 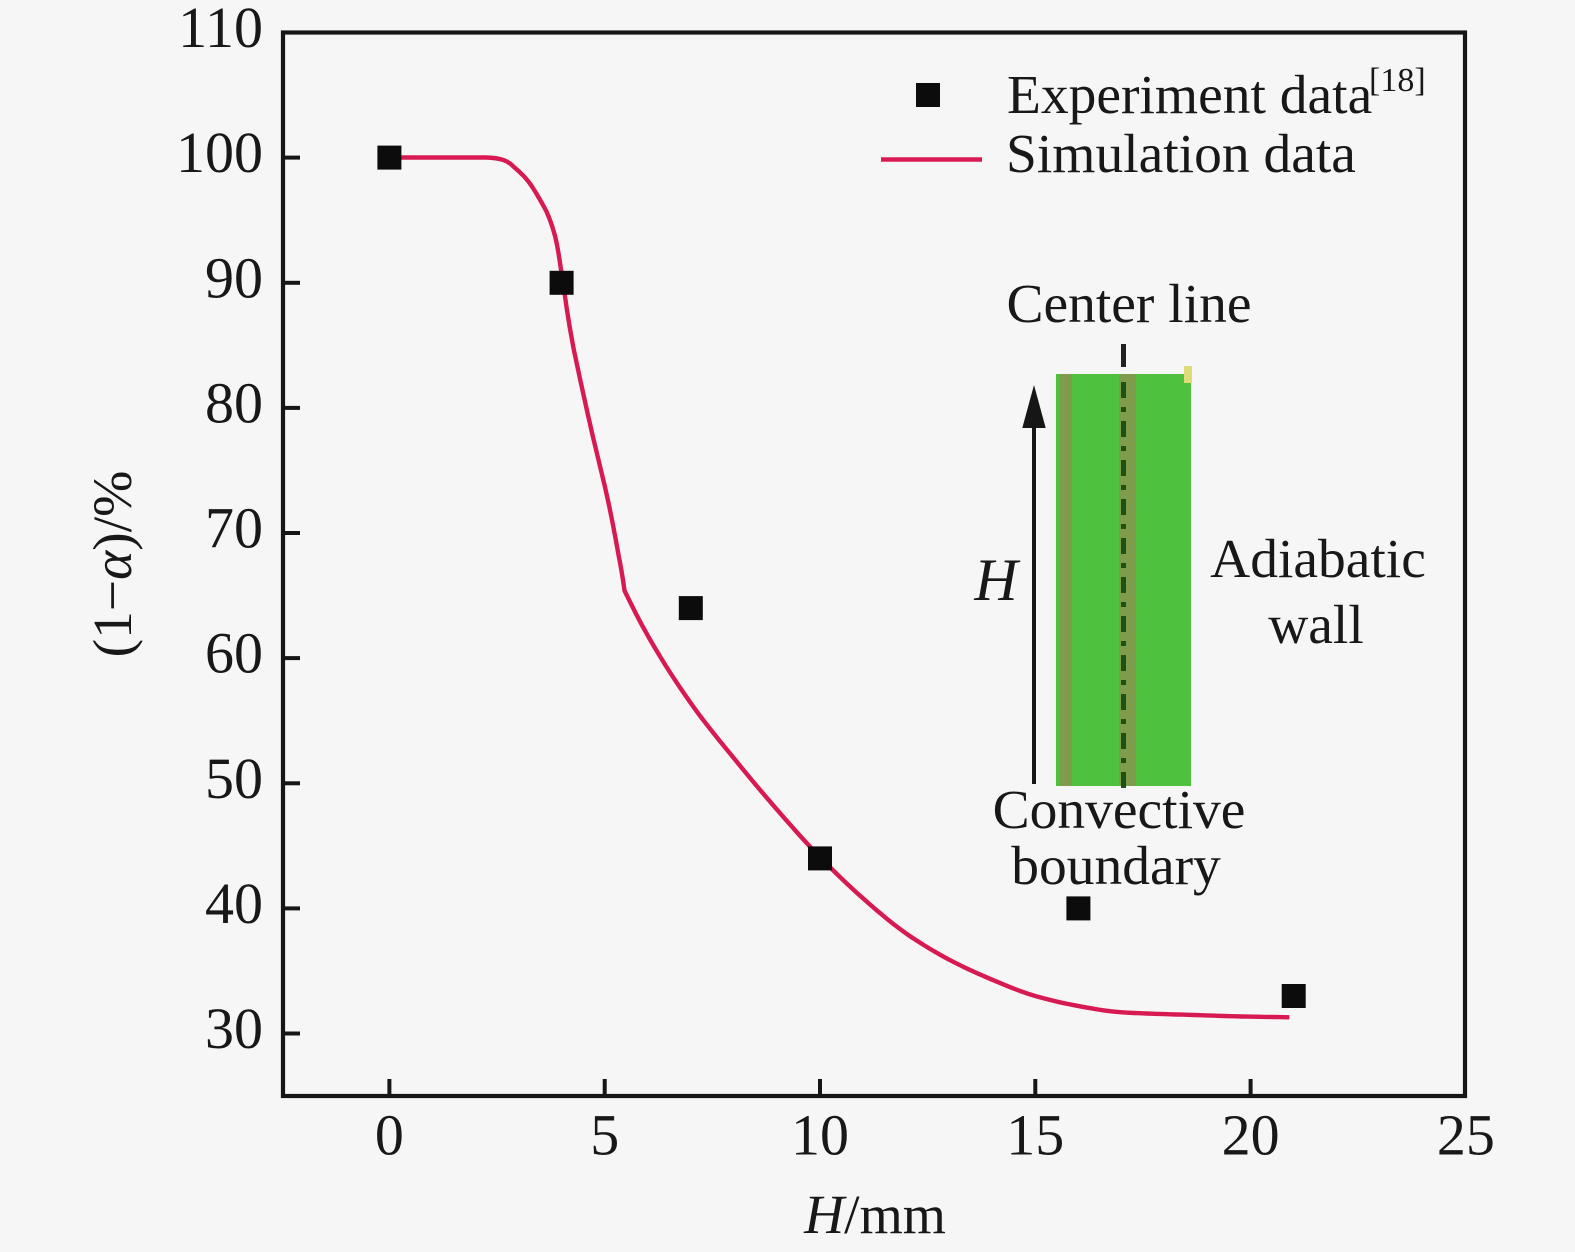 I want to click on svg-text: Adiabatic, so click(x=1318, y=559).